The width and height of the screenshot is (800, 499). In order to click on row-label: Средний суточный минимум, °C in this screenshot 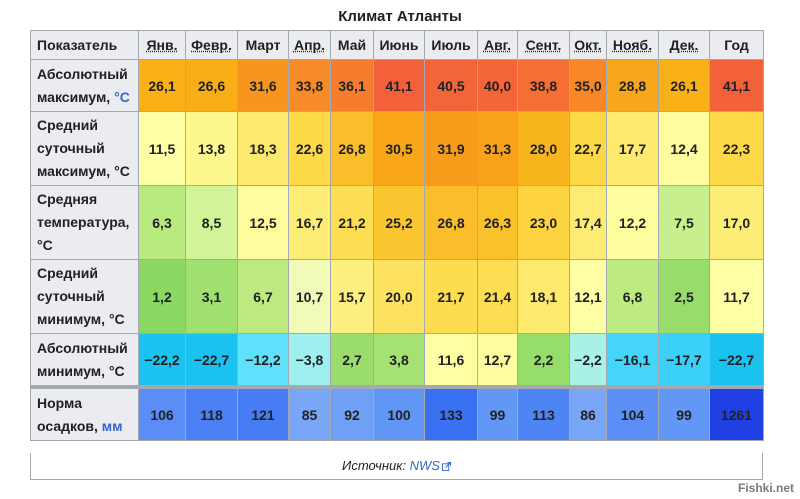, I will do `click(84, 296)`.